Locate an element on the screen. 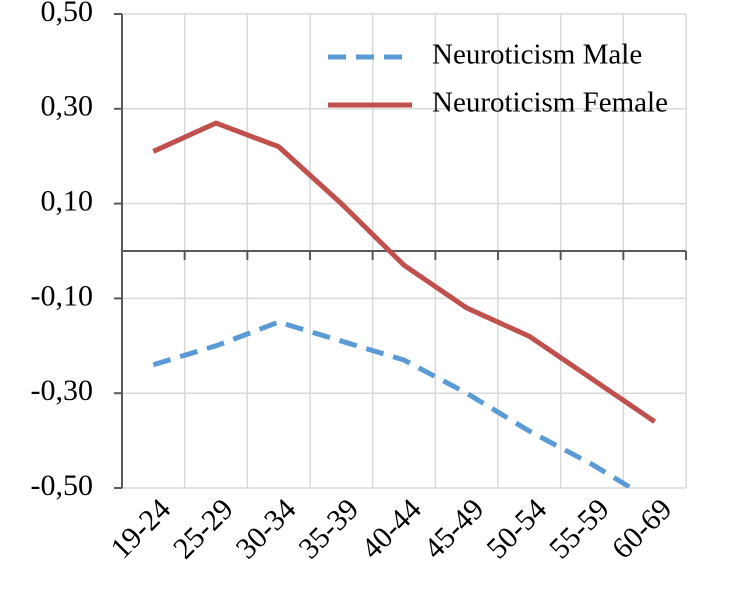 The image size is (734, 615). y-tick-label: 0,50 is located at coordinates (67, 14).